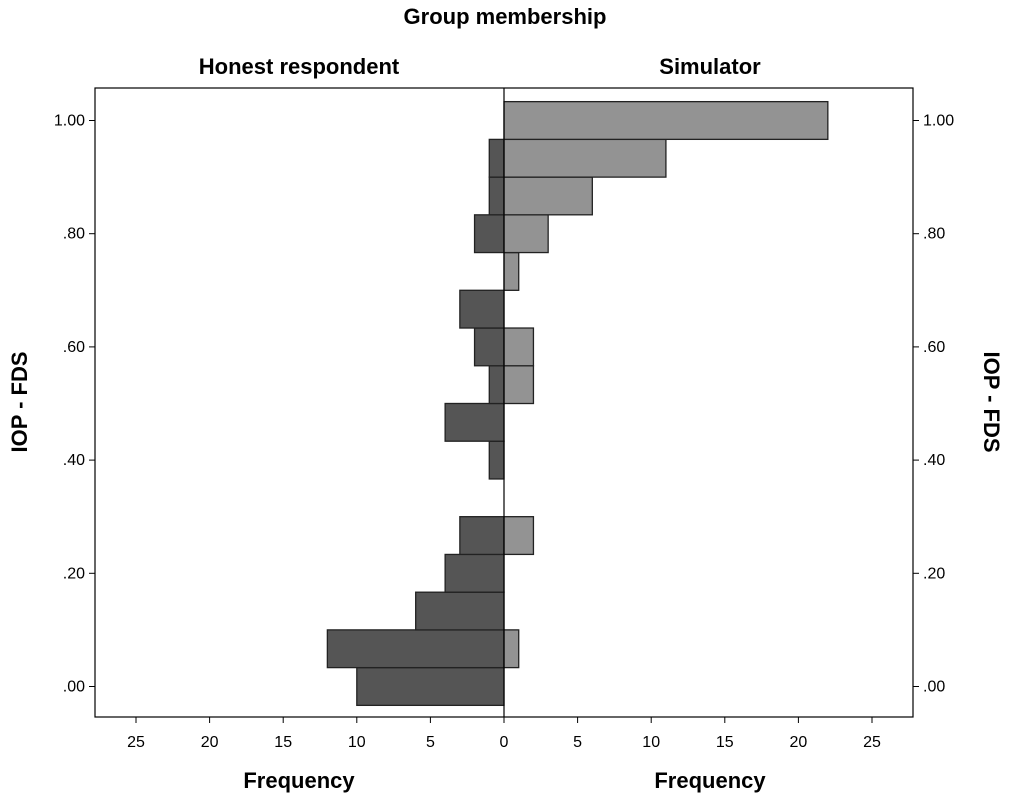  What do you see at coordinates (69, 121) in the screenshot?
I see `left-y-tick-label: 1.00` at bounding box center [69, 121].